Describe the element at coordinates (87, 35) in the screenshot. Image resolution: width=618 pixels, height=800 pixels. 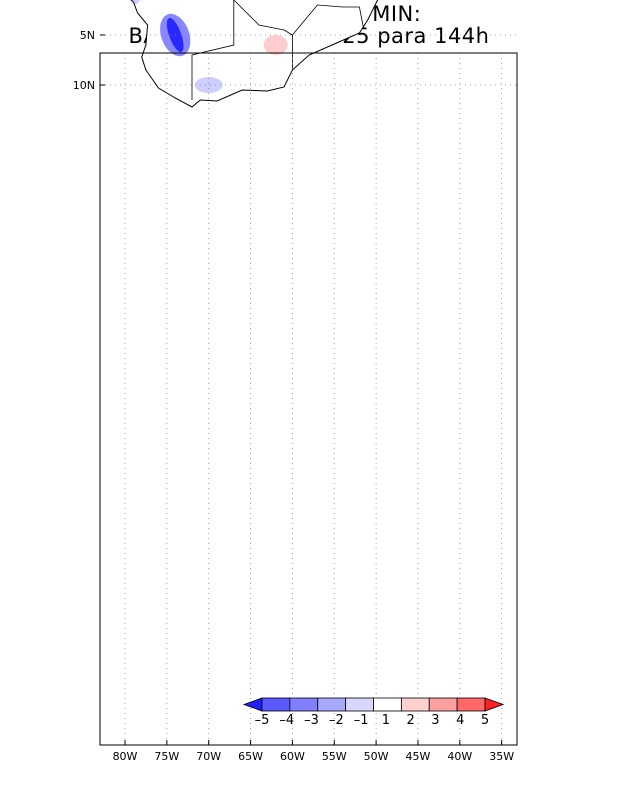
I see `lat-tick-label: 5N` at that location.